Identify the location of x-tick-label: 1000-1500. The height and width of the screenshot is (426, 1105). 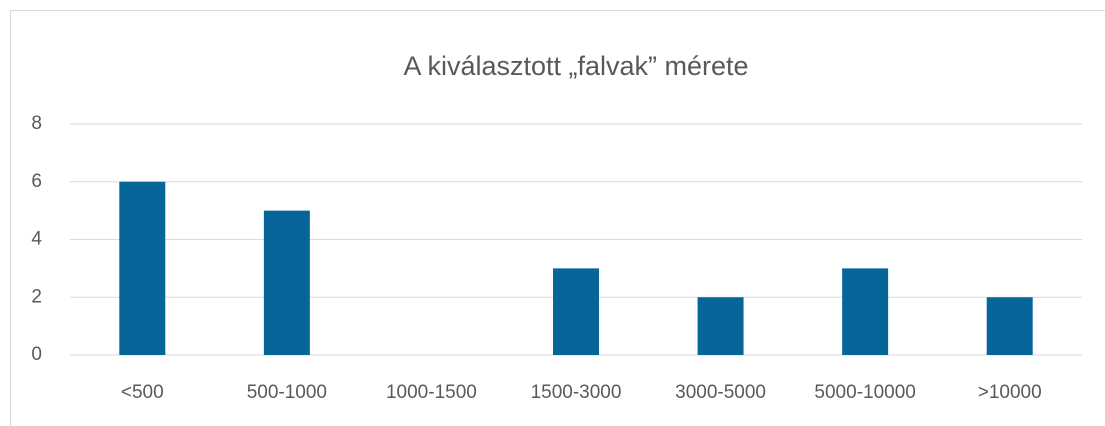
(431, 392).